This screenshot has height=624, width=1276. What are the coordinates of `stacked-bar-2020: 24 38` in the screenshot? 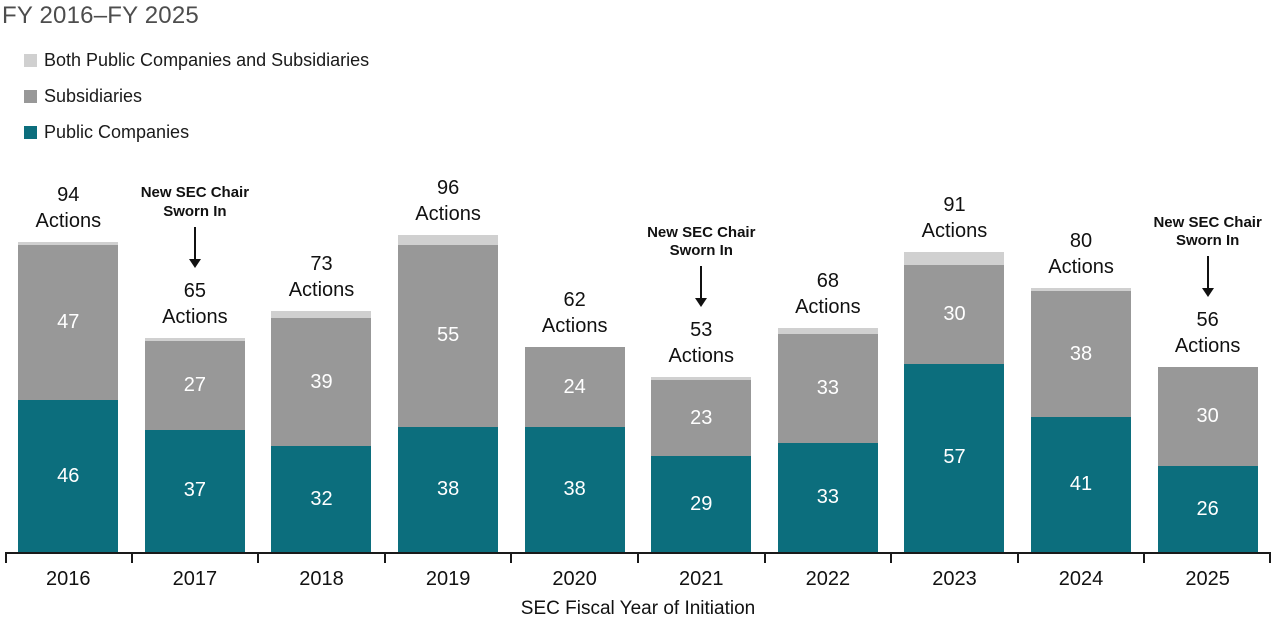 It's located at (574, 449).